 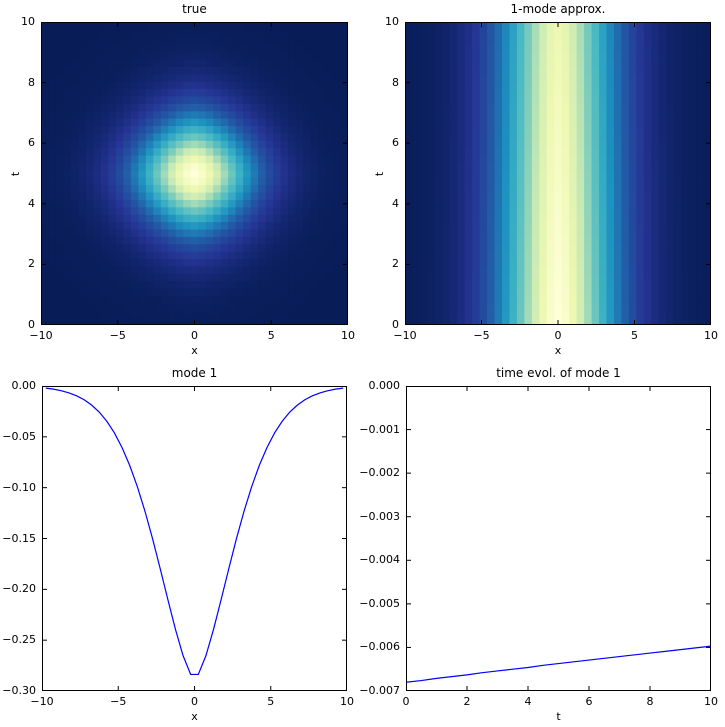 What do you see at coordinates (558, 9) in the screenshot?
I see `plot-title: 1-mode approx.` at bounding box center [558, 9].